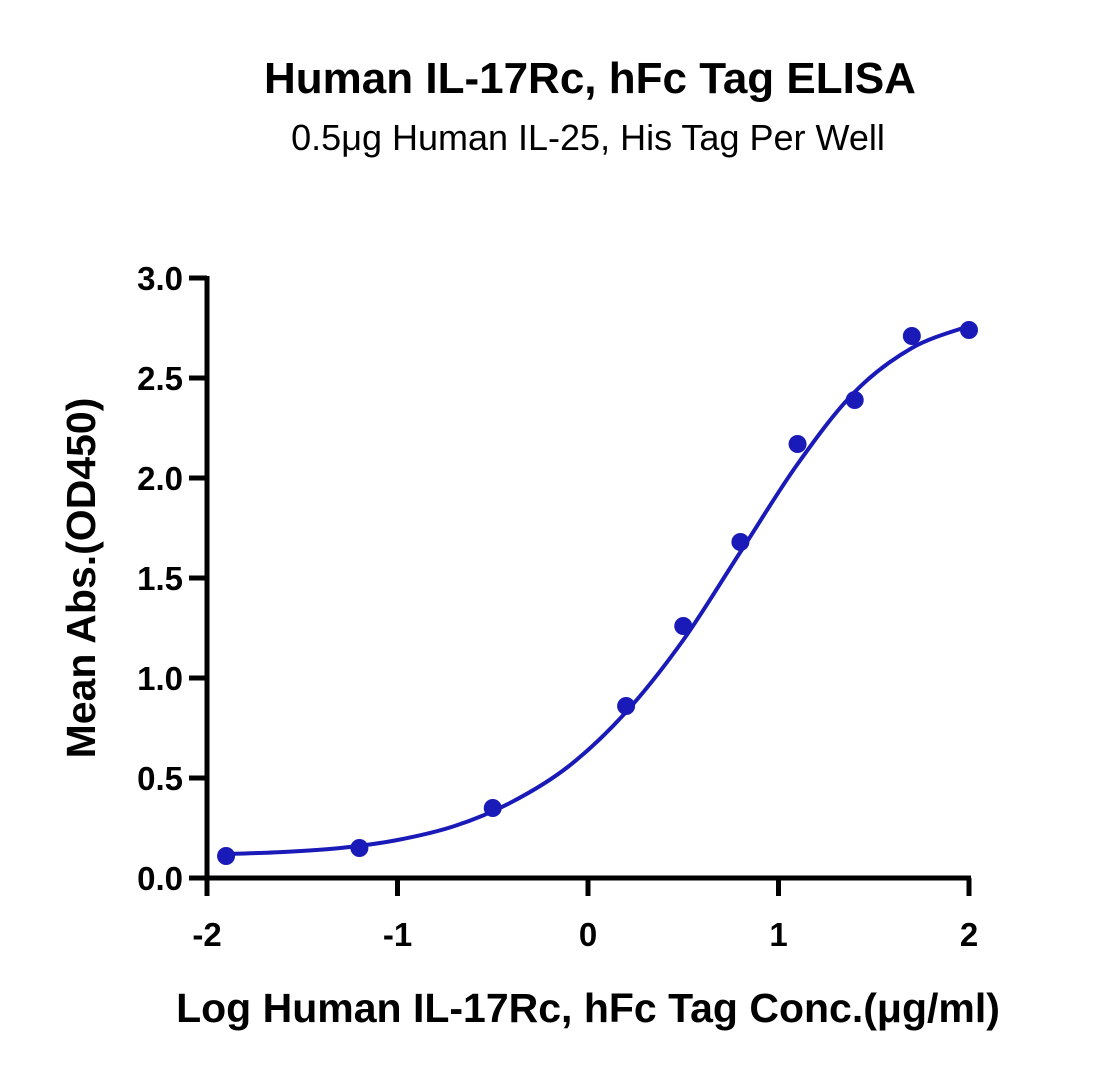 The image size is (1106, 1077). I want to click on x-tick-label: 1, so click(778, 934).